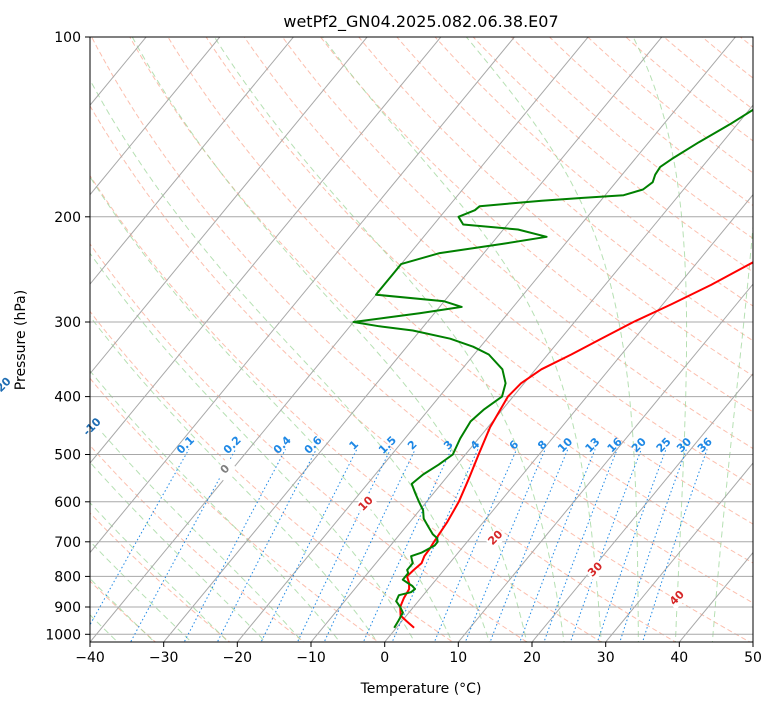  I want to click on y-tick-label: 1000, so click(63, 635).